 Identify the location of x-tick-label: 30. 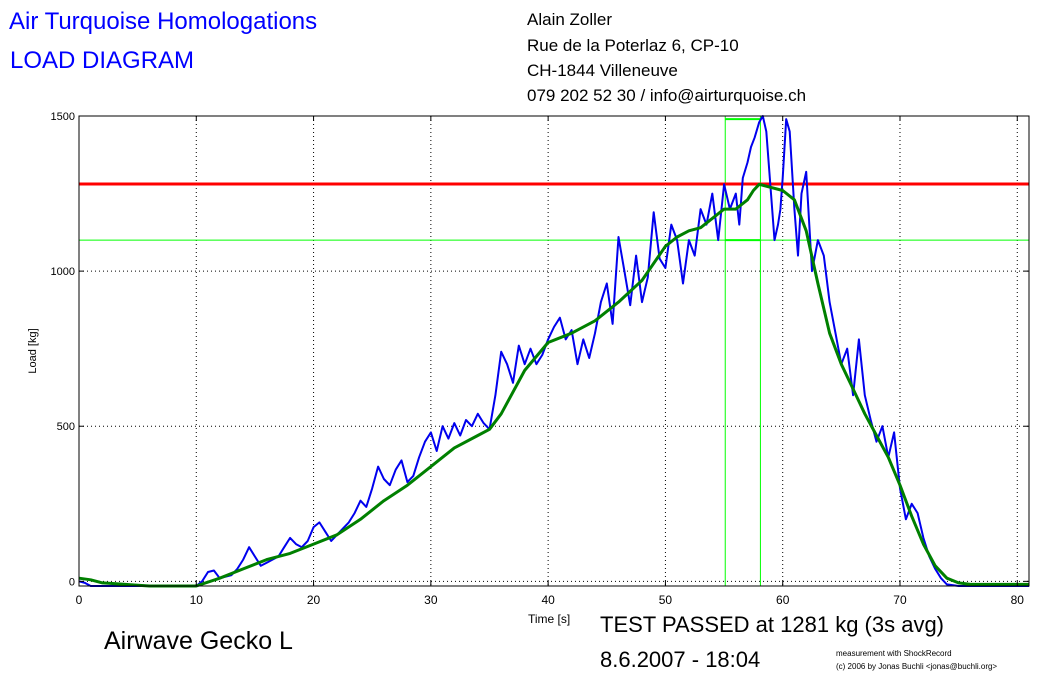
(431, 600).